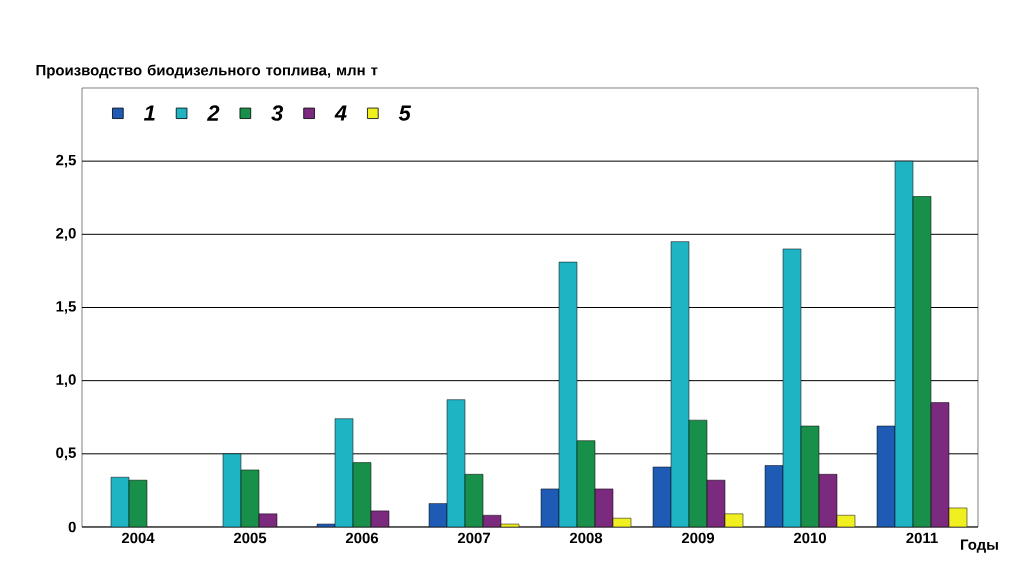 This screenshot has width=1014, height=570. Describe the element at coordinates (250, 538) in the screenshot. I see `x-tick-label: 2005` at that location.